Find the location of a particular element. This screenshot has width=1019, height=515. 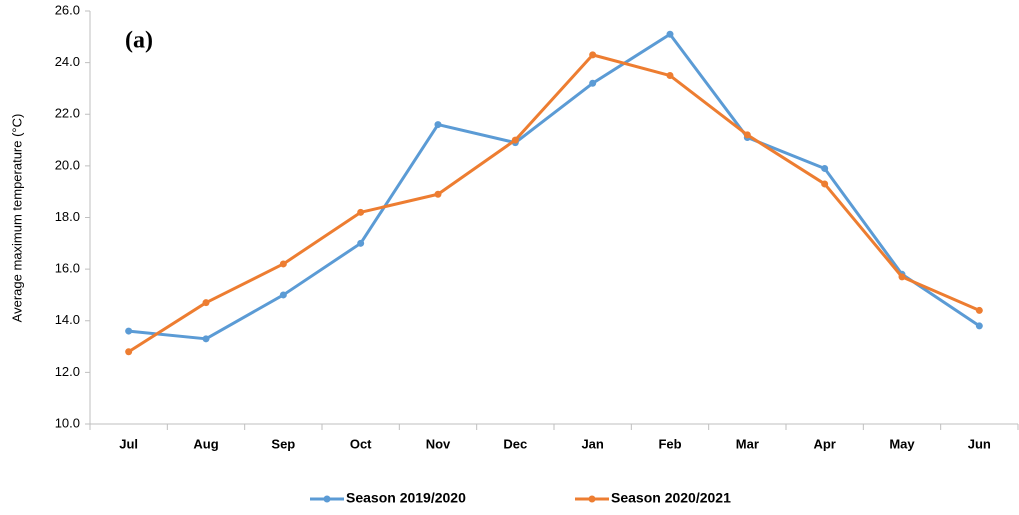

y-tick-label: 16.0 is located at coordinates (67, 268).